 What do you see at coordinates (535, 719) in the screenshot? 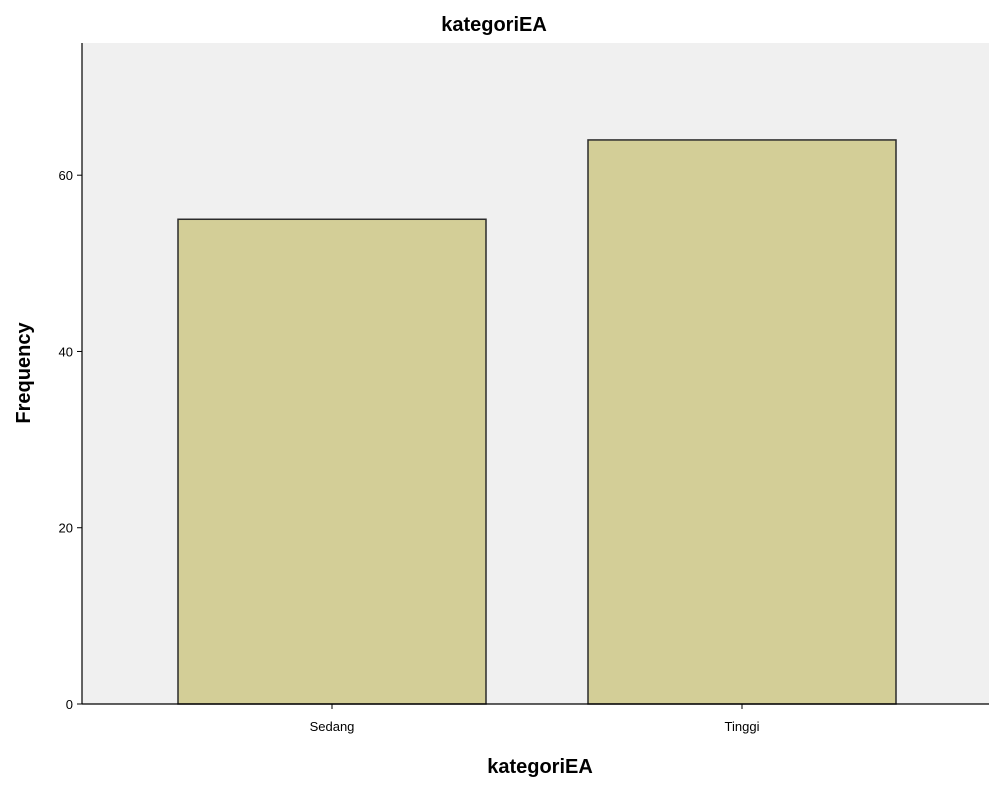
I see `x-ticks-group: Sedang Tinggi` at bounding box center [535, 719].